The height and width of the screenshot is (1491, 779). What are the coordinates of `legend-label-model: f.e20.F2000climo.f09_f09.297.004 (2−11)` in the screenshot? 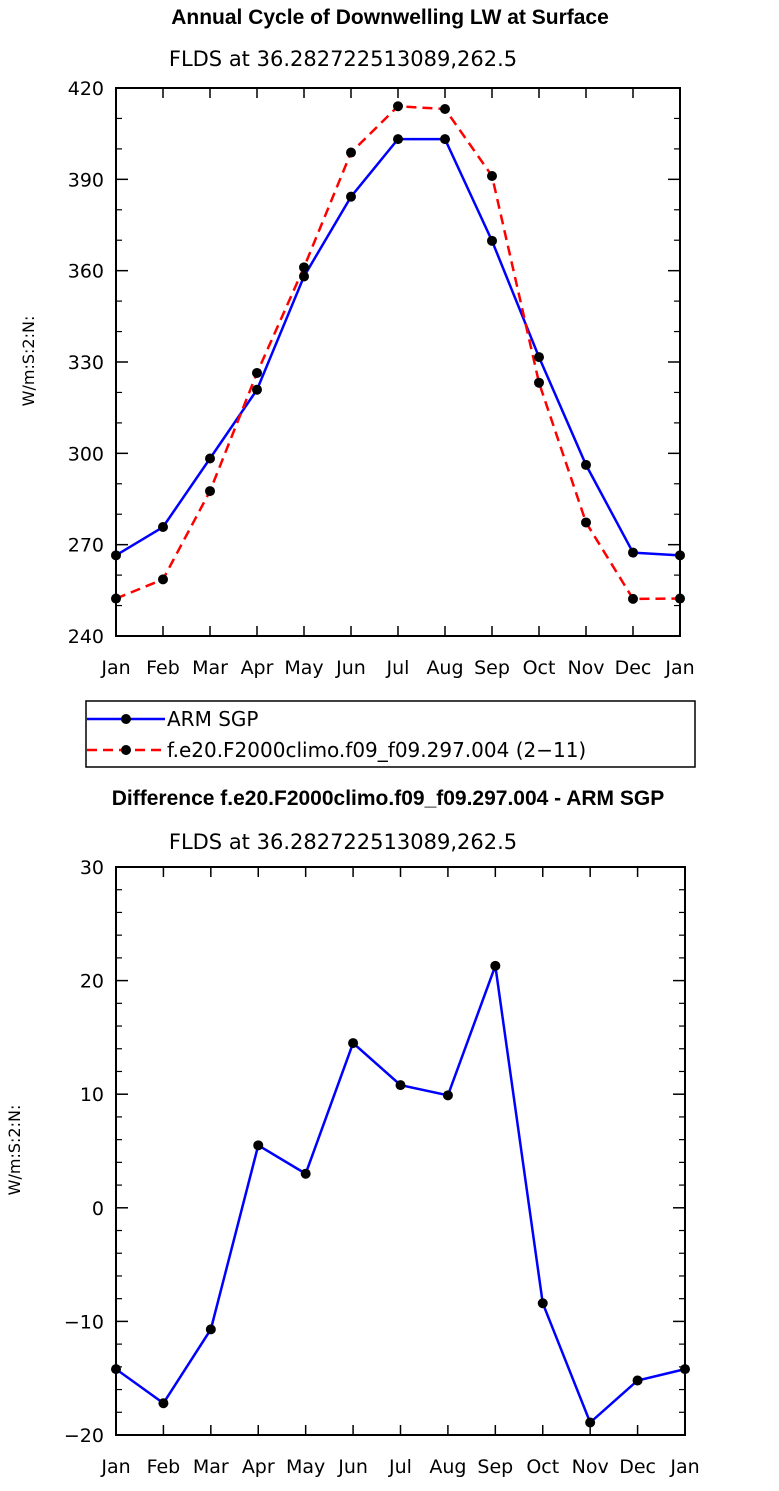 It's located at (376, 750).